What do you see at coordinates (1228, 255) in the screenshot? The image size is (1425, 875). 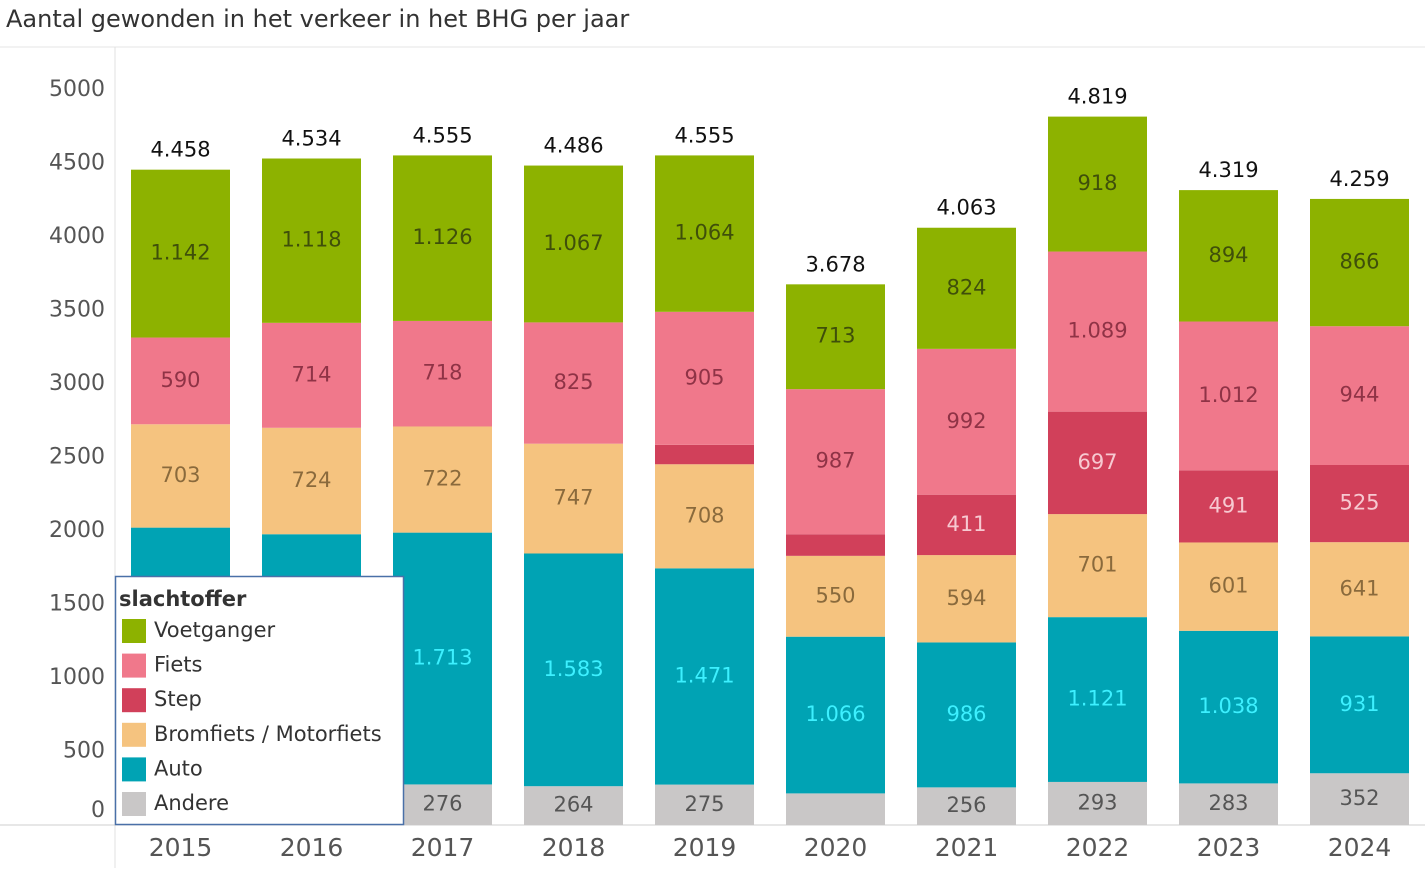 I see `data-label: 894` at bounding box center [1228, 255].